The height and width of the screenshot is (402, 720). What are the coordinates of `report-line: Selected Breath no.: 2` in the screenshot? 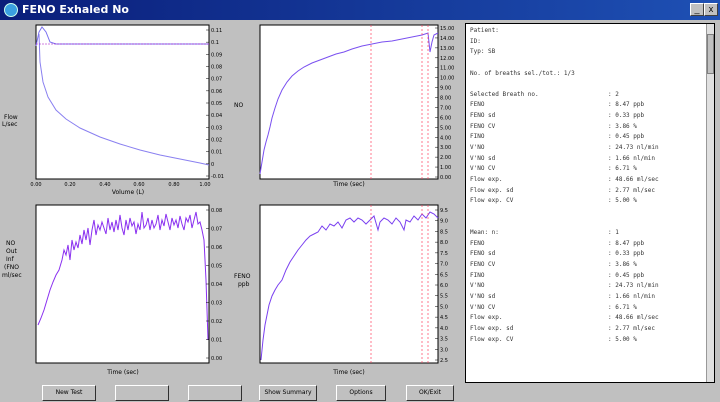 It's located at (588, 95).